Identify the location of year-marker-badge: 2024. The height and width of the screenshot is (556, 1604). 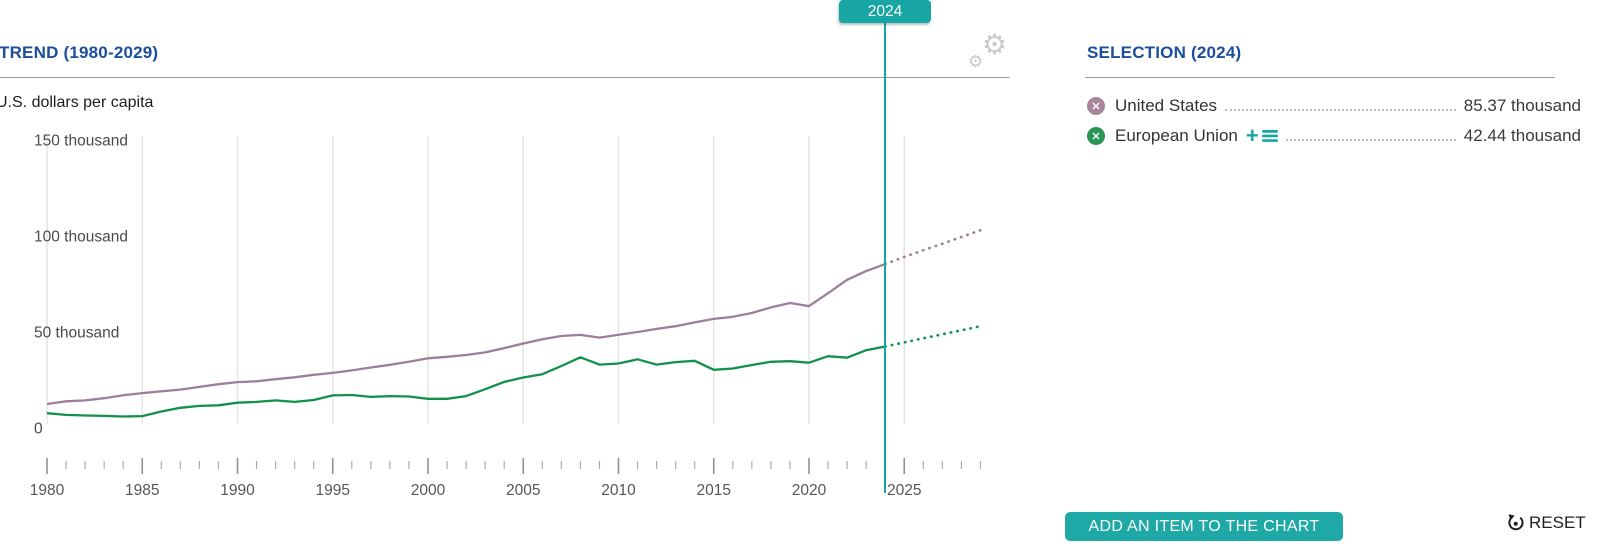
(885, 11).